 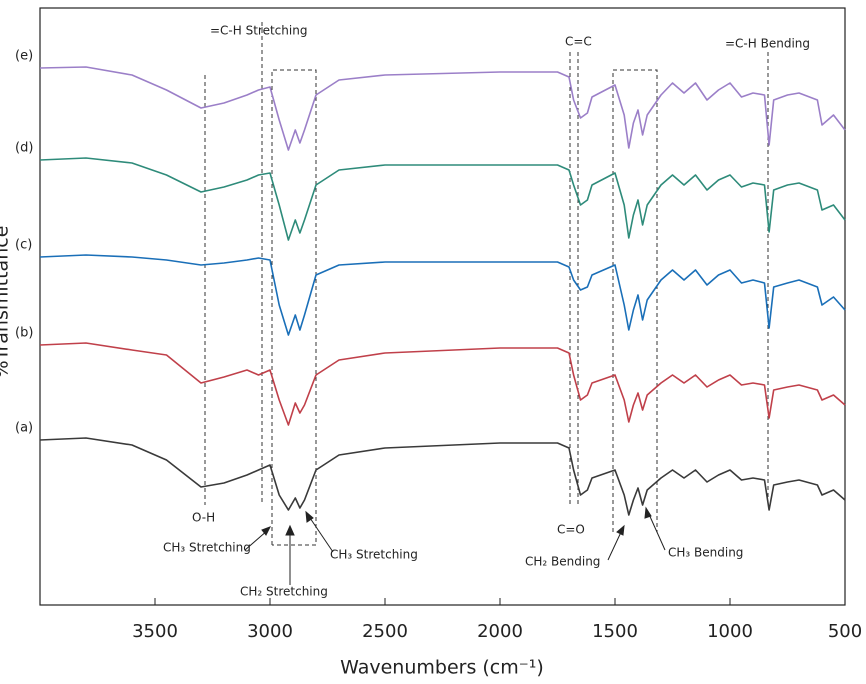 What do you see at coordinates (455, 545) in the screenshot?
I see `arrows` at bounding box center [455, 545].